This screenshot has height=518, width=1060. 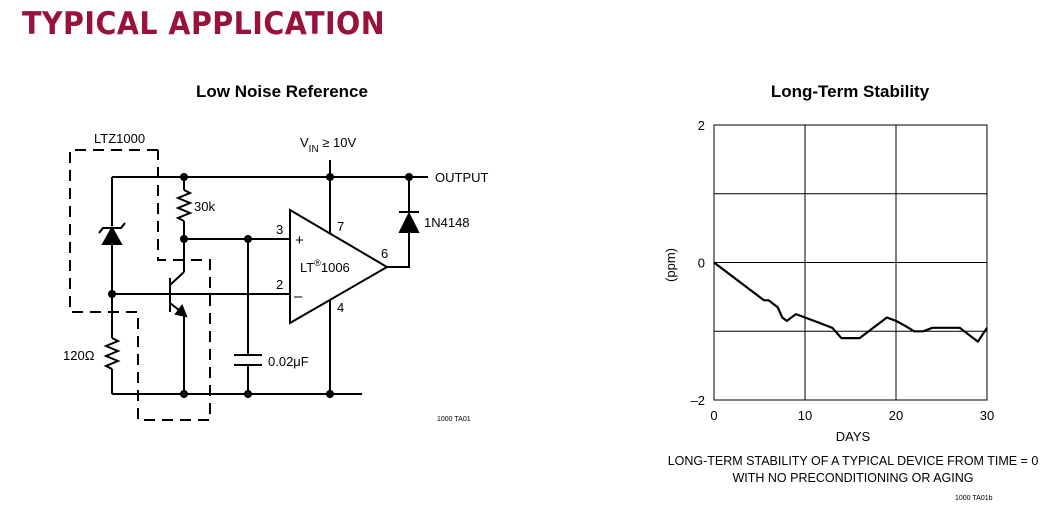 I want to click on chart-code: 1000 TA01b, so click(x=974, y=498).